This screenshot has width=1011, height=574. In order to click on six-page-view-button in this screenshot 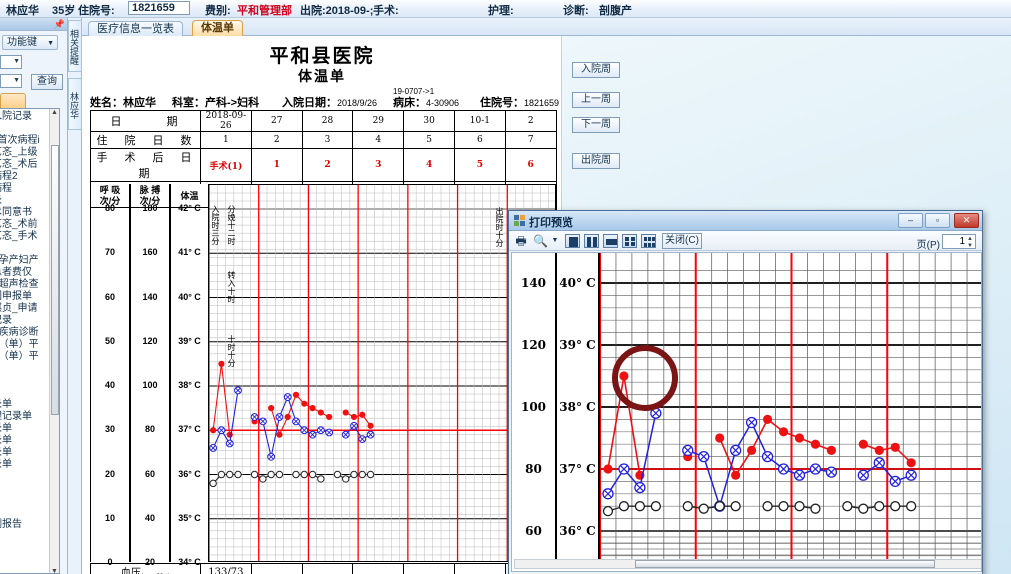, I will do `click(648, 241)`.